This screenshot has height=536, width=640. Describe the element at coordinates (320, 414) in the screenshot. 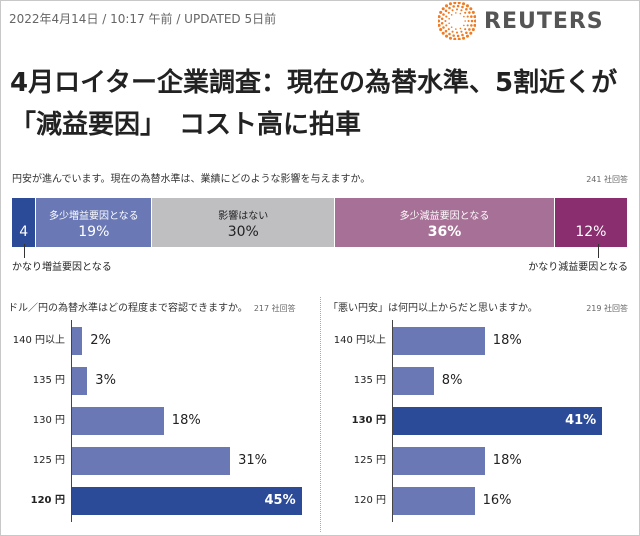

I see `divider` at that location.